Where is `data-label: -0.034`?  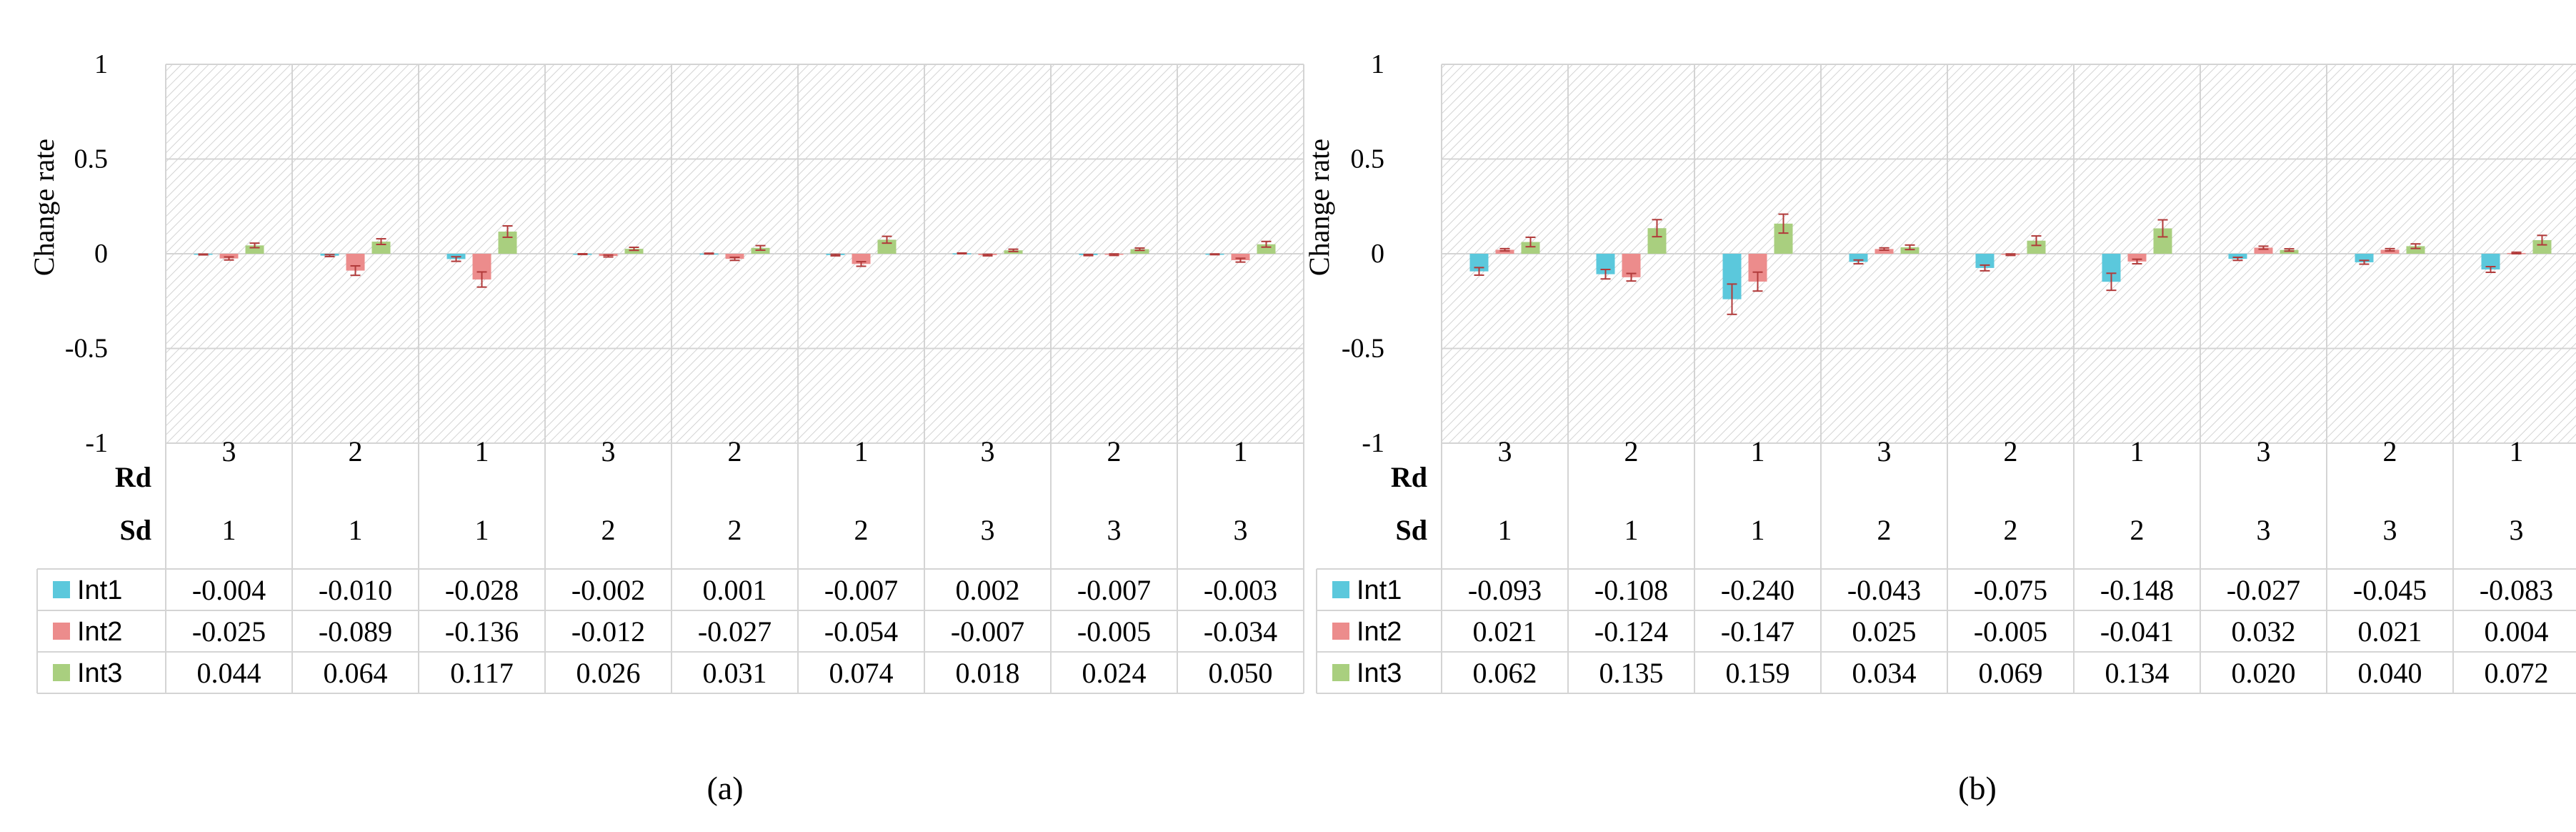
data-label: -0.034 is located at coordinates (1240, 631).